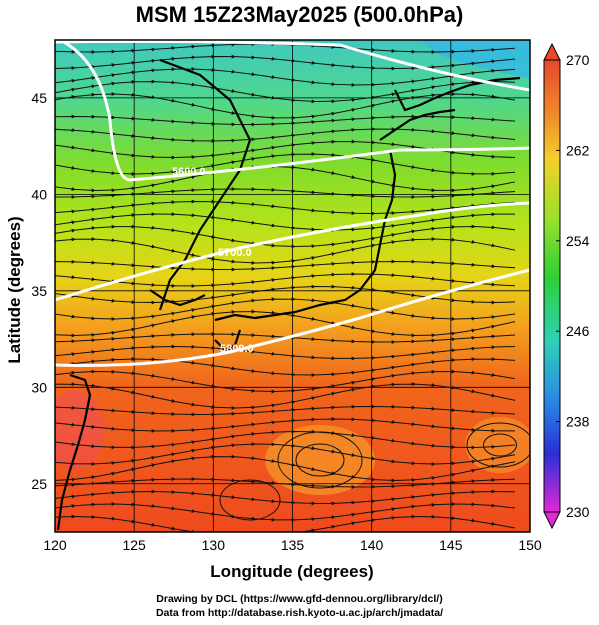 The height and width of the screenshot is (625, 599). What do you see at coordinates (14, 289) in the screenshot?
I see `y-axis-label: Latitude (degrees)` at bounding box center [14, 289].